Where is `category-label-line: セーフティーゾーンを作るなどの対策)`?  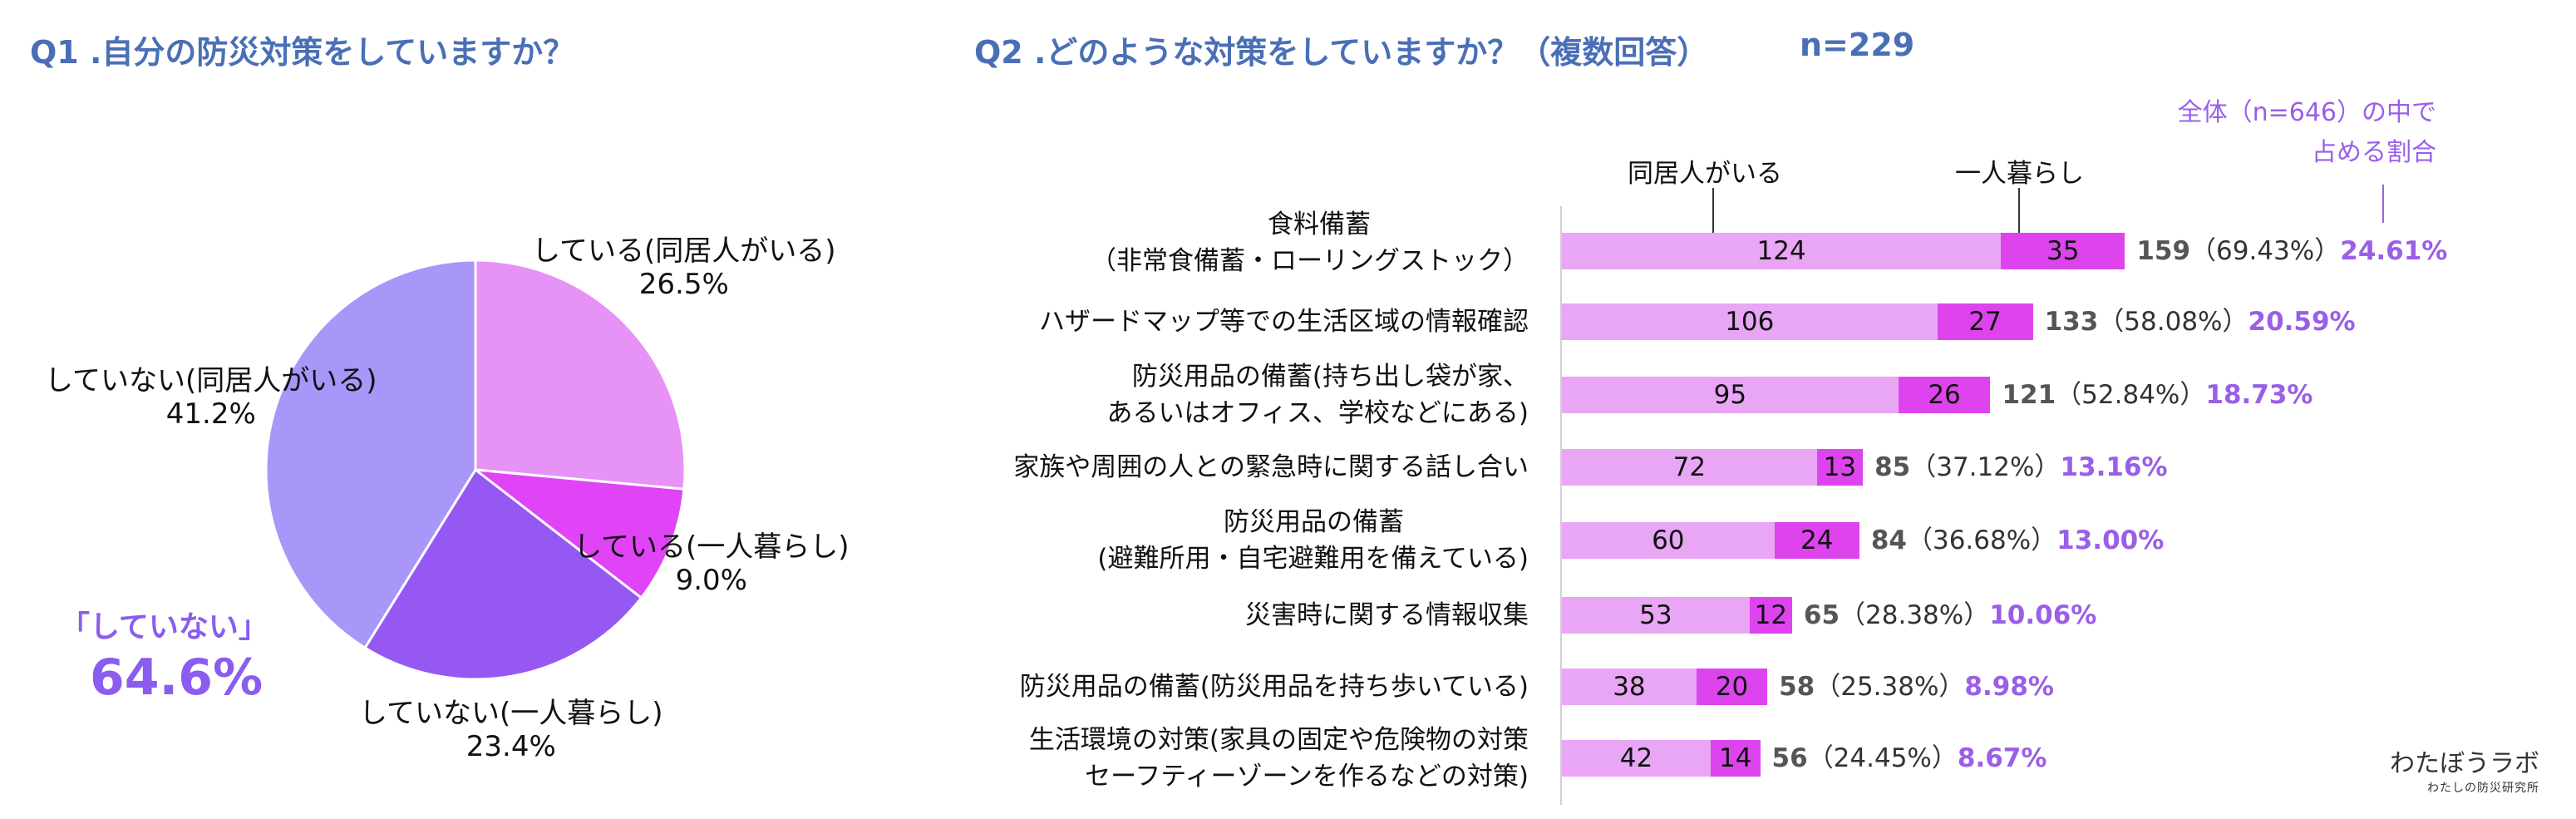
category-label-line: セーフティーゾーンを作るなどの対策) is located at coordinates (1307, 777).